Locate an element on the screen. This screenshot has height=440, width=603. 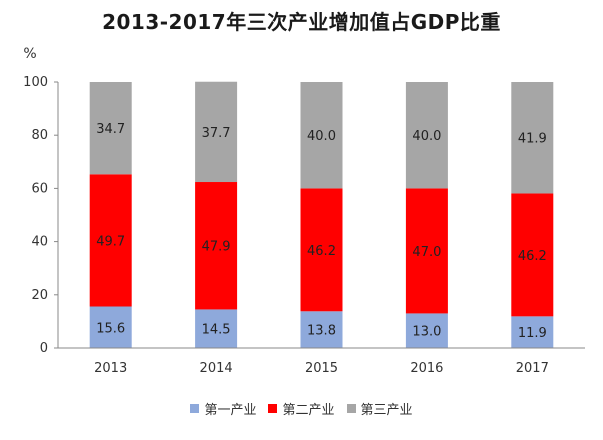
x-tick-label-2013: 2013 is located at coordinates (110, 368).